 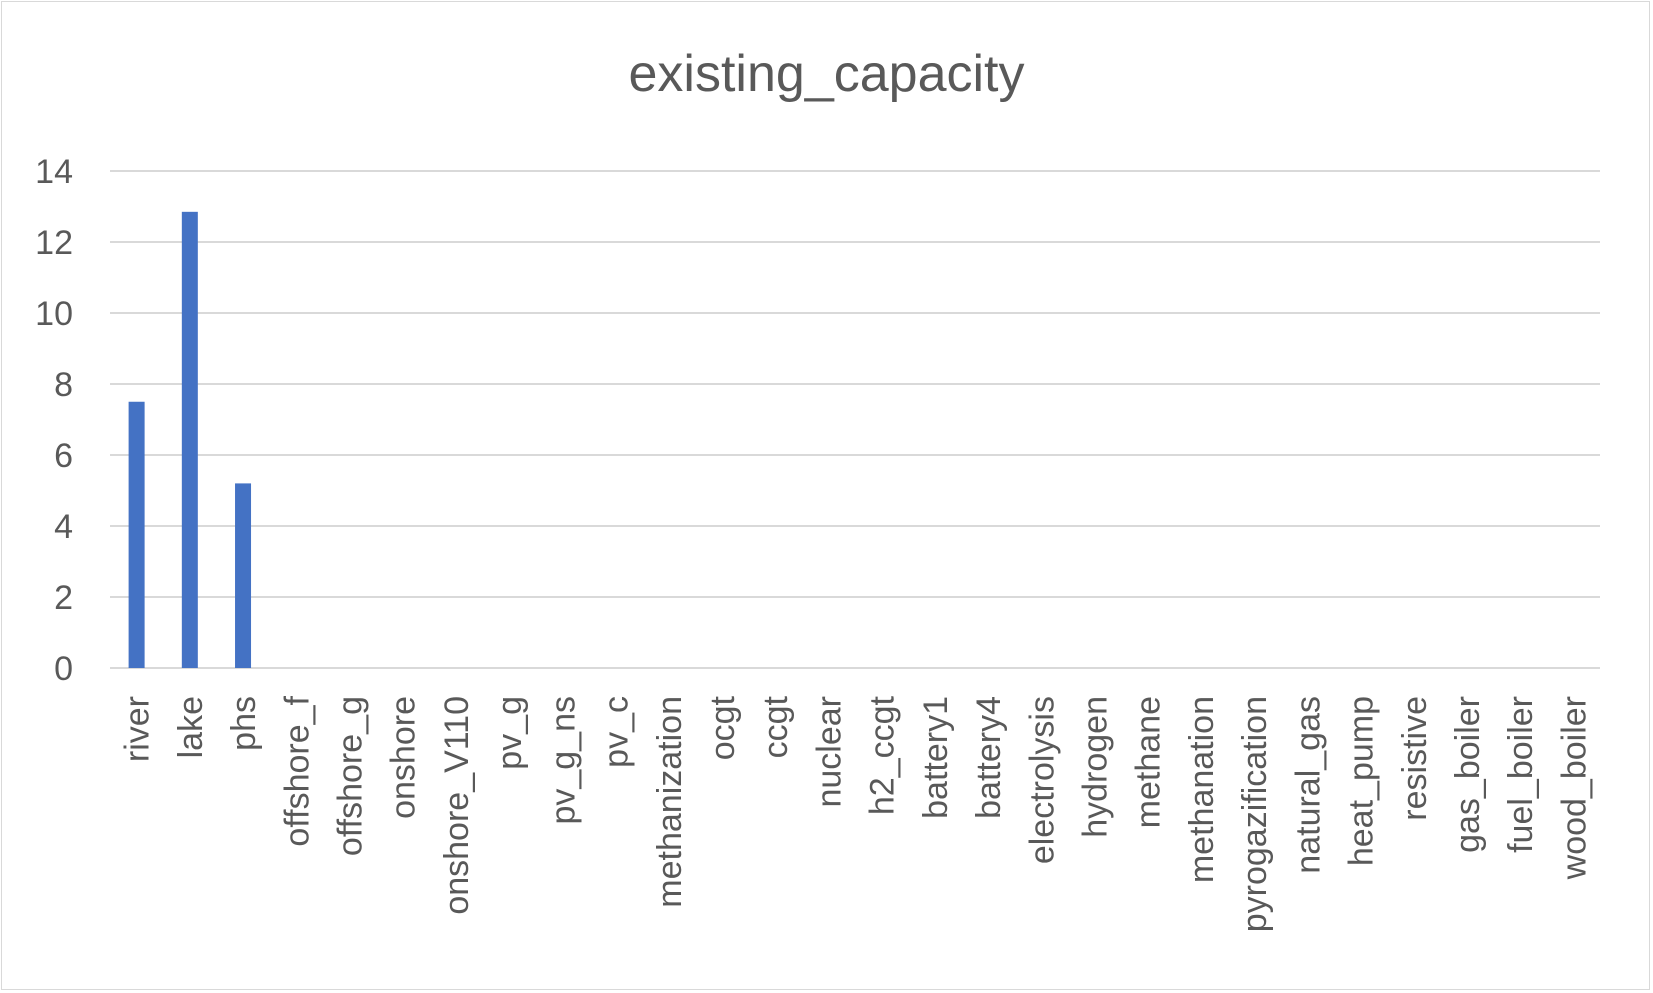 I want to click on x-tick-label: h2_ccgt, so click(x=883, y=755).